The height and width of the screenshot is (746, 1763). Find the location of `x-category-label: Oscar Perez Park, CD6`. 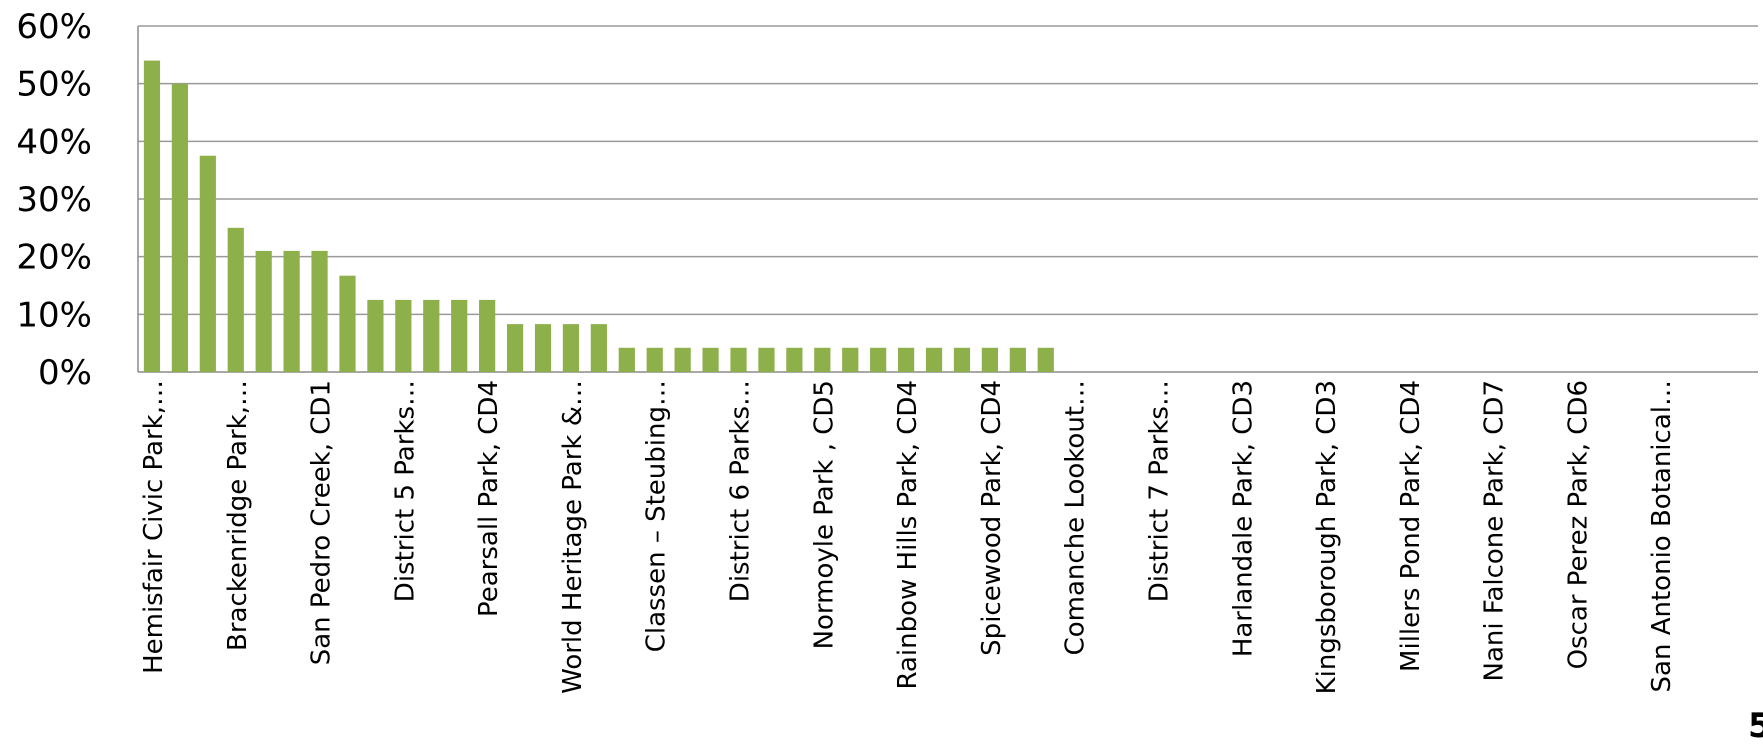

x-category-label: Oscar Perez Park, CD6 is located at coordinates (1578, 524).